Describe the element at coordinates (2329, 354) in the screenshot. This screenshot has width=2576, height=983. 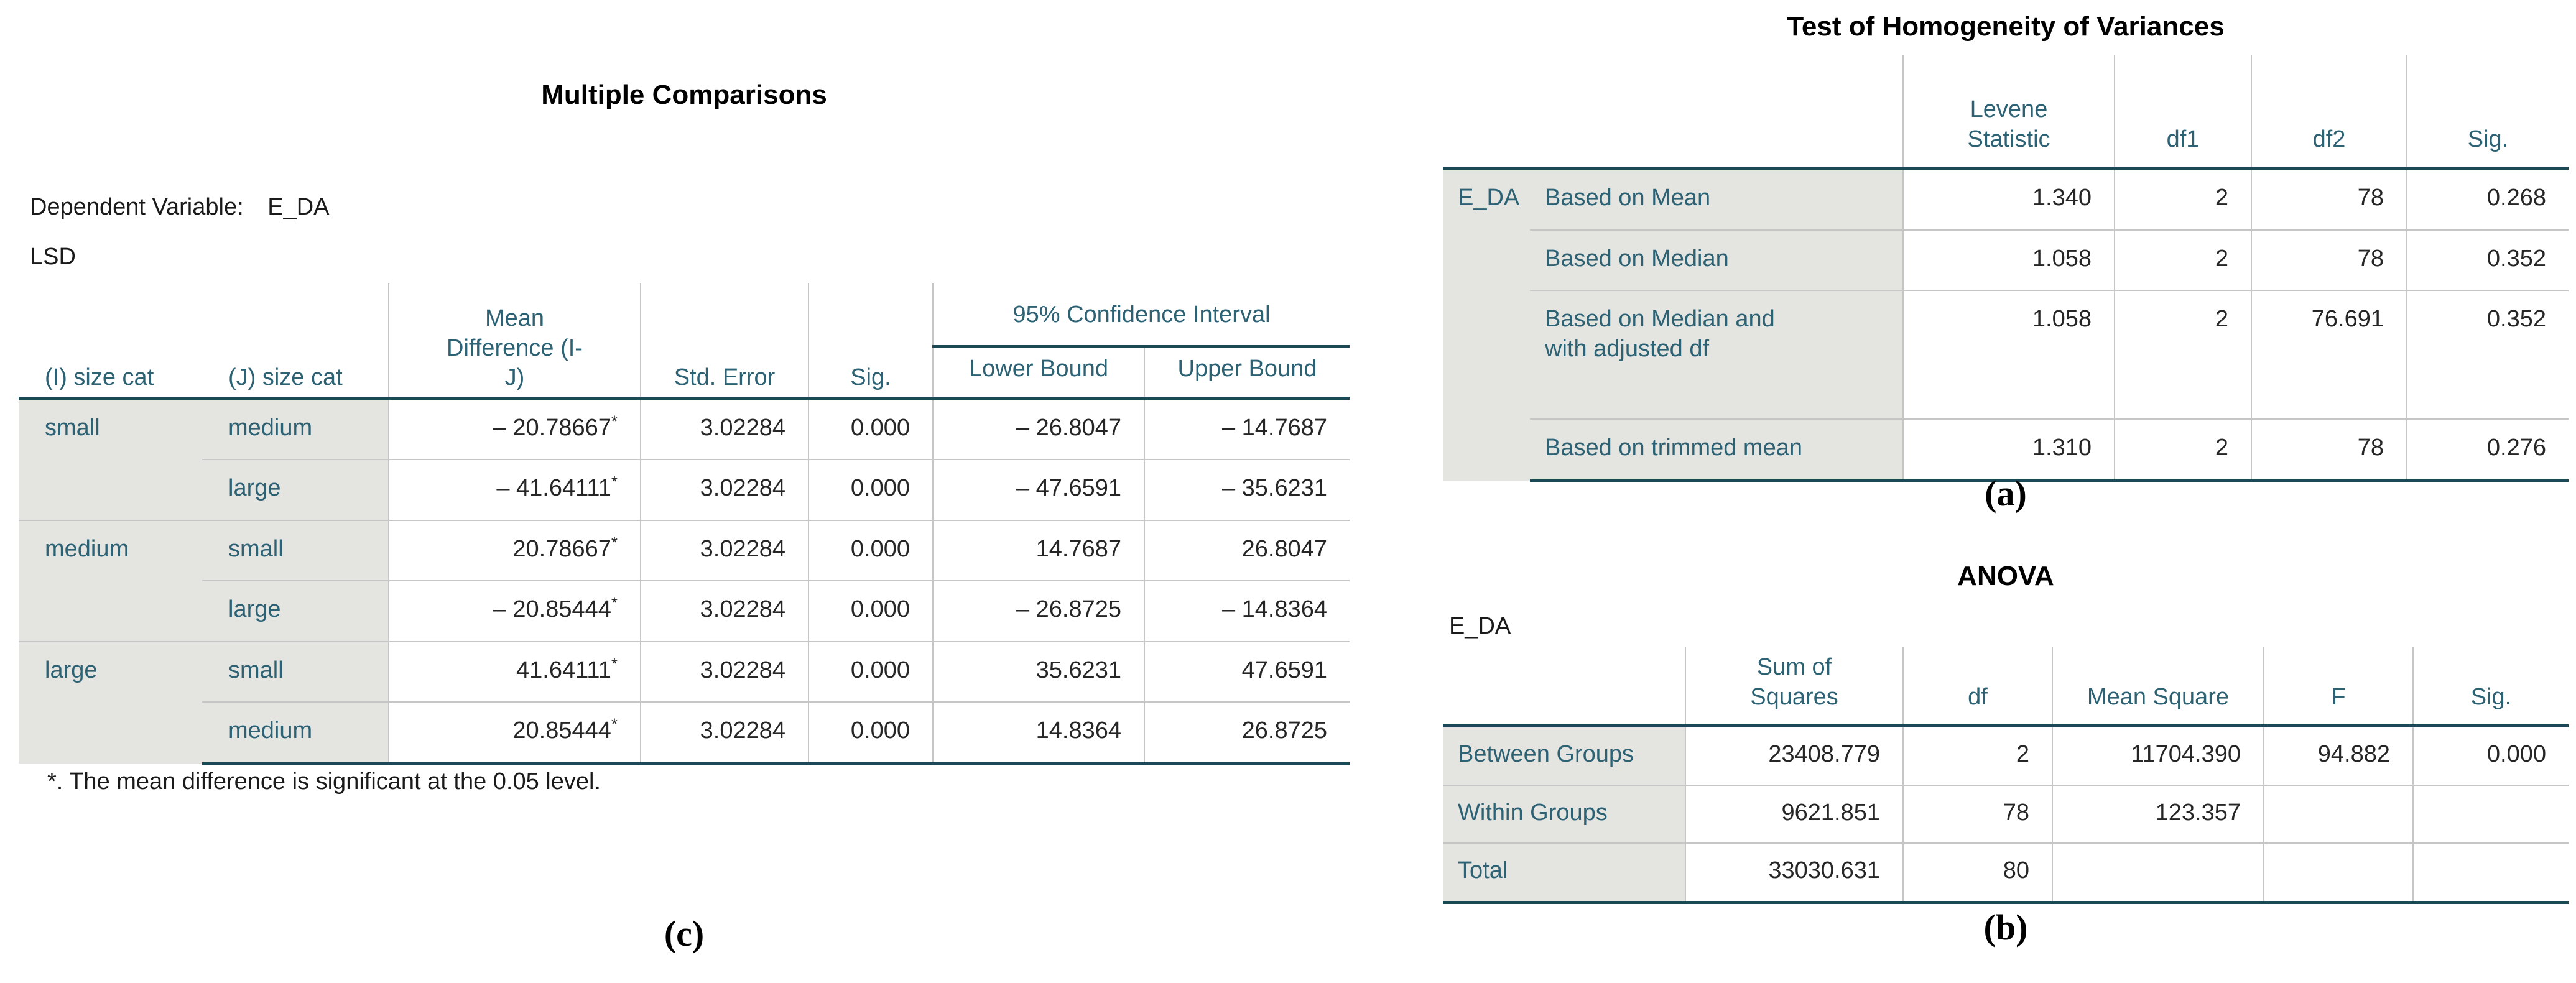
I see `cell-df2: 76.691` at that location.